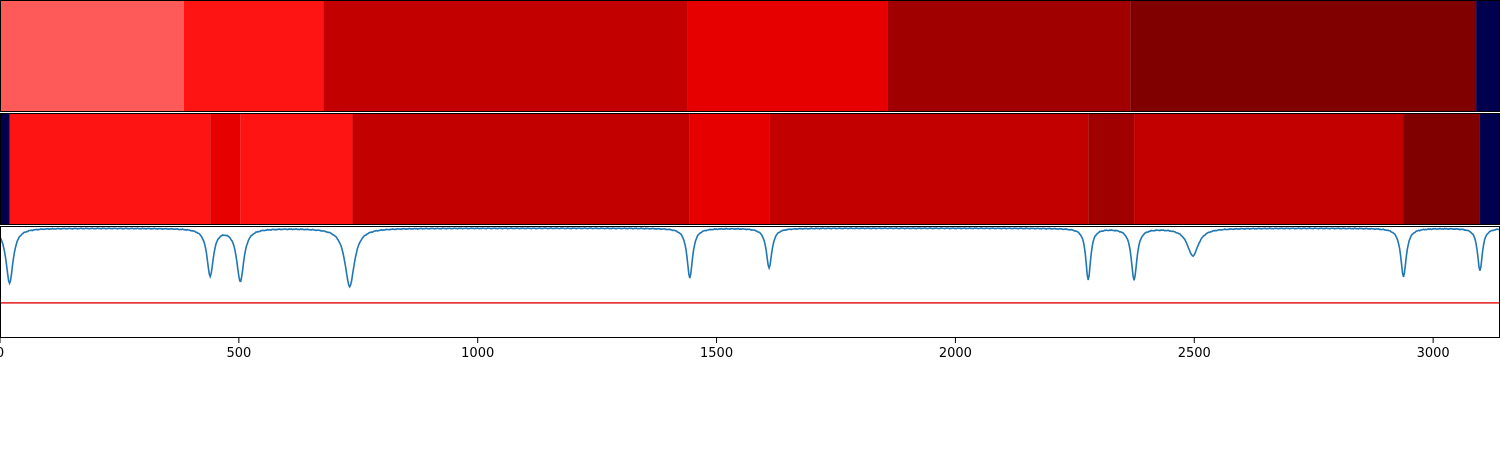  I want to click on x-tick-label: 0, so click(2, 353).